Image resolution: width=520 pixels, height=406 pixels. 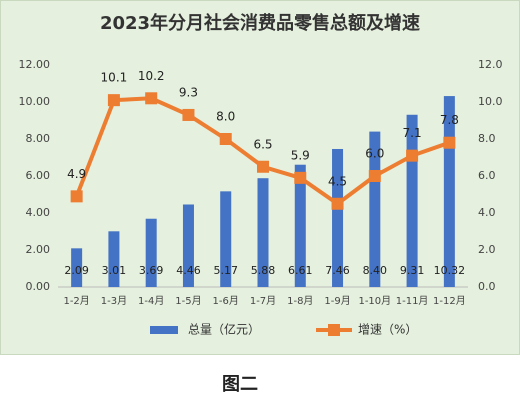 What do you see at coordinates (487, 249) in the screenshot?
I see `y2-tick-label: 2.0` at bounding box center [487, 249].